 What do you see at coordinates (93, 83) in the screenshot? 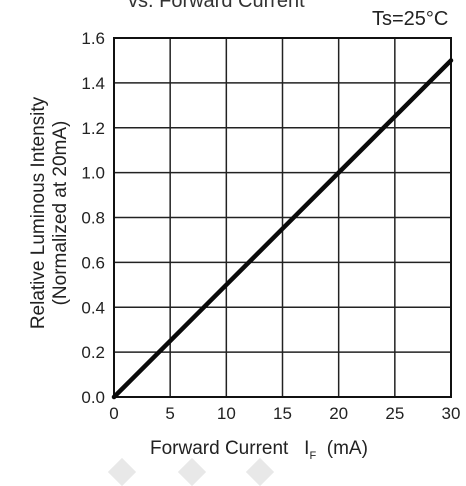
I see `y-tick-label: 1.4` at bounding box center [93, 83].